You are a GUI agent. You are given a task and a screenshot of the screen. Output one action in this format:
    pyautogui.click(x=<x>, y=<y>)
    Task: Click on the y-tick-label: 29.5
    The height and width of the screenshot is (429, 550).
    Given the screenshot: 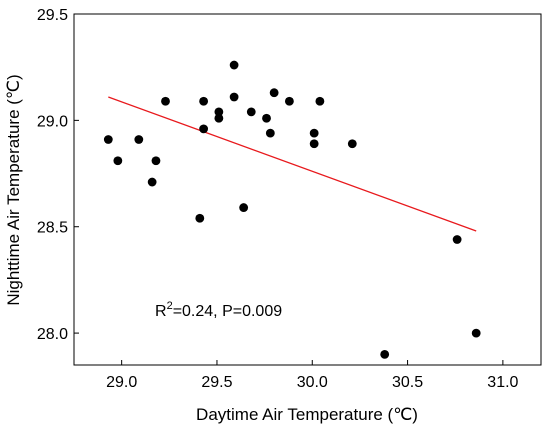 What is the action you would take?
    pyautogui.click(x=52, y=15)
    